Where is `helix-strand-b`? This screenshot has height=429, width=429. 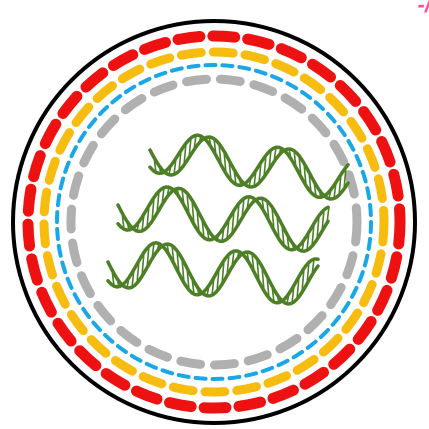 helix-strand-b is located at coordinates (249, 166).